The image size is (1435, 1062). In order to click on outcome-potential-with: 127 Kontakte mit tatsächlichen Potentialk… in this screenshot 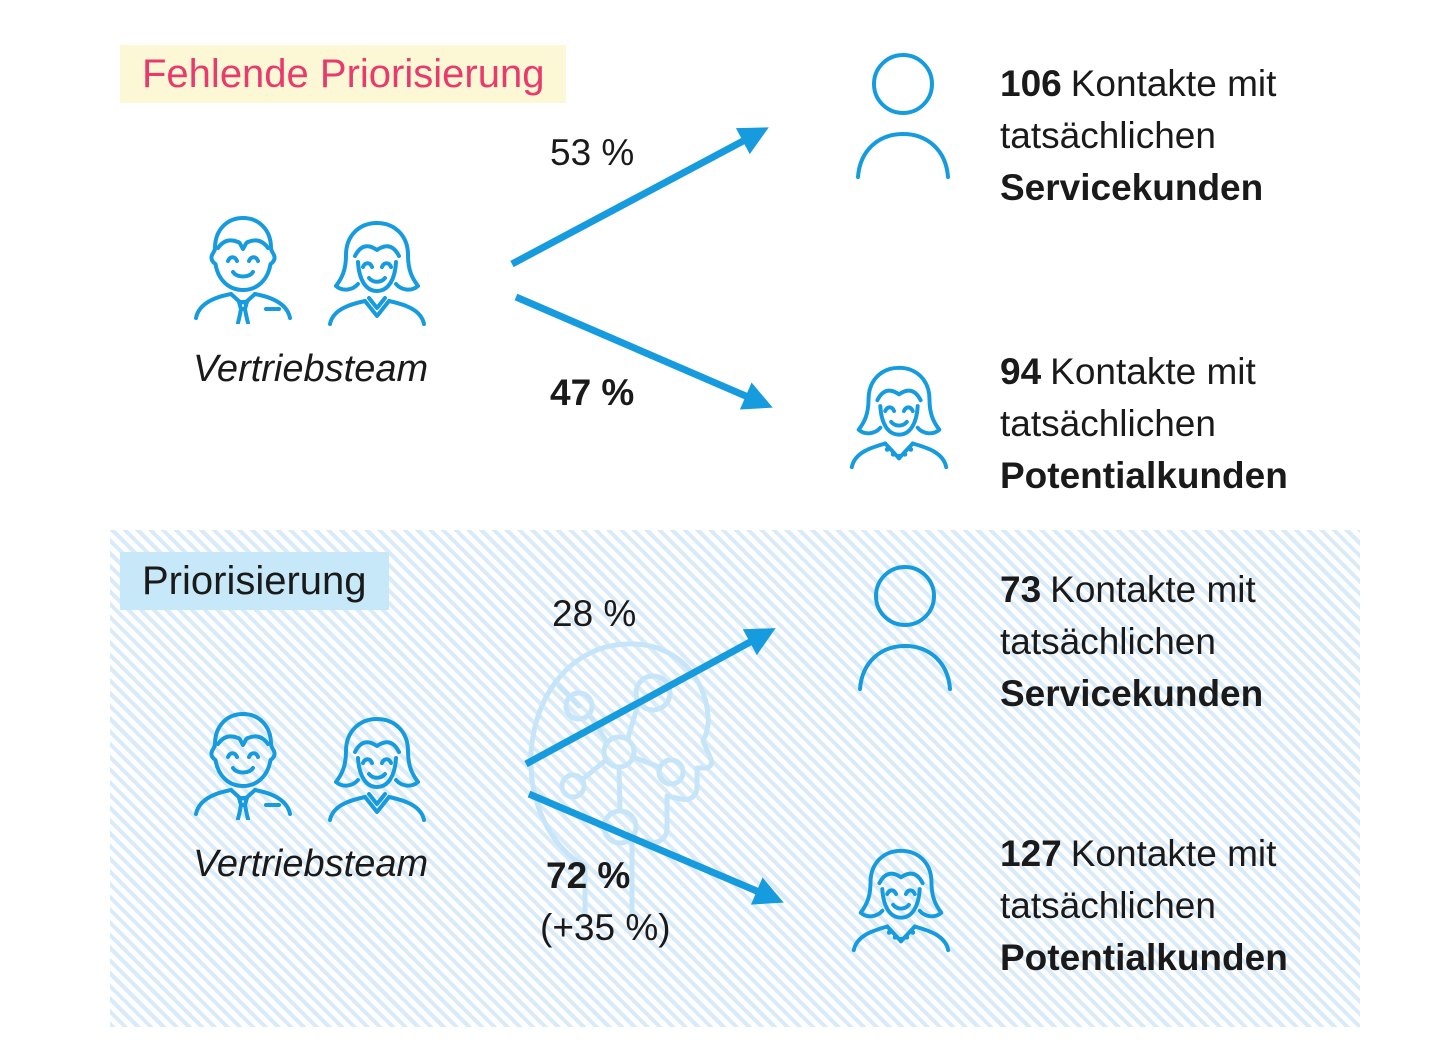, I will do `click(1144, 906)`.